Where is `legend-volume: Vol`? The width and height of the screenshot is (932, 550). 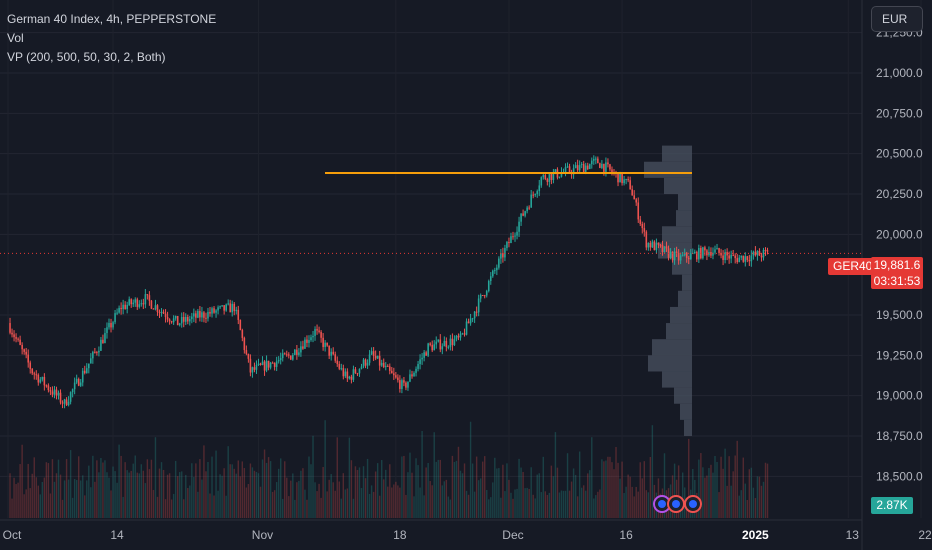
legend-volume: Vol is located at coordinates (15, 38).